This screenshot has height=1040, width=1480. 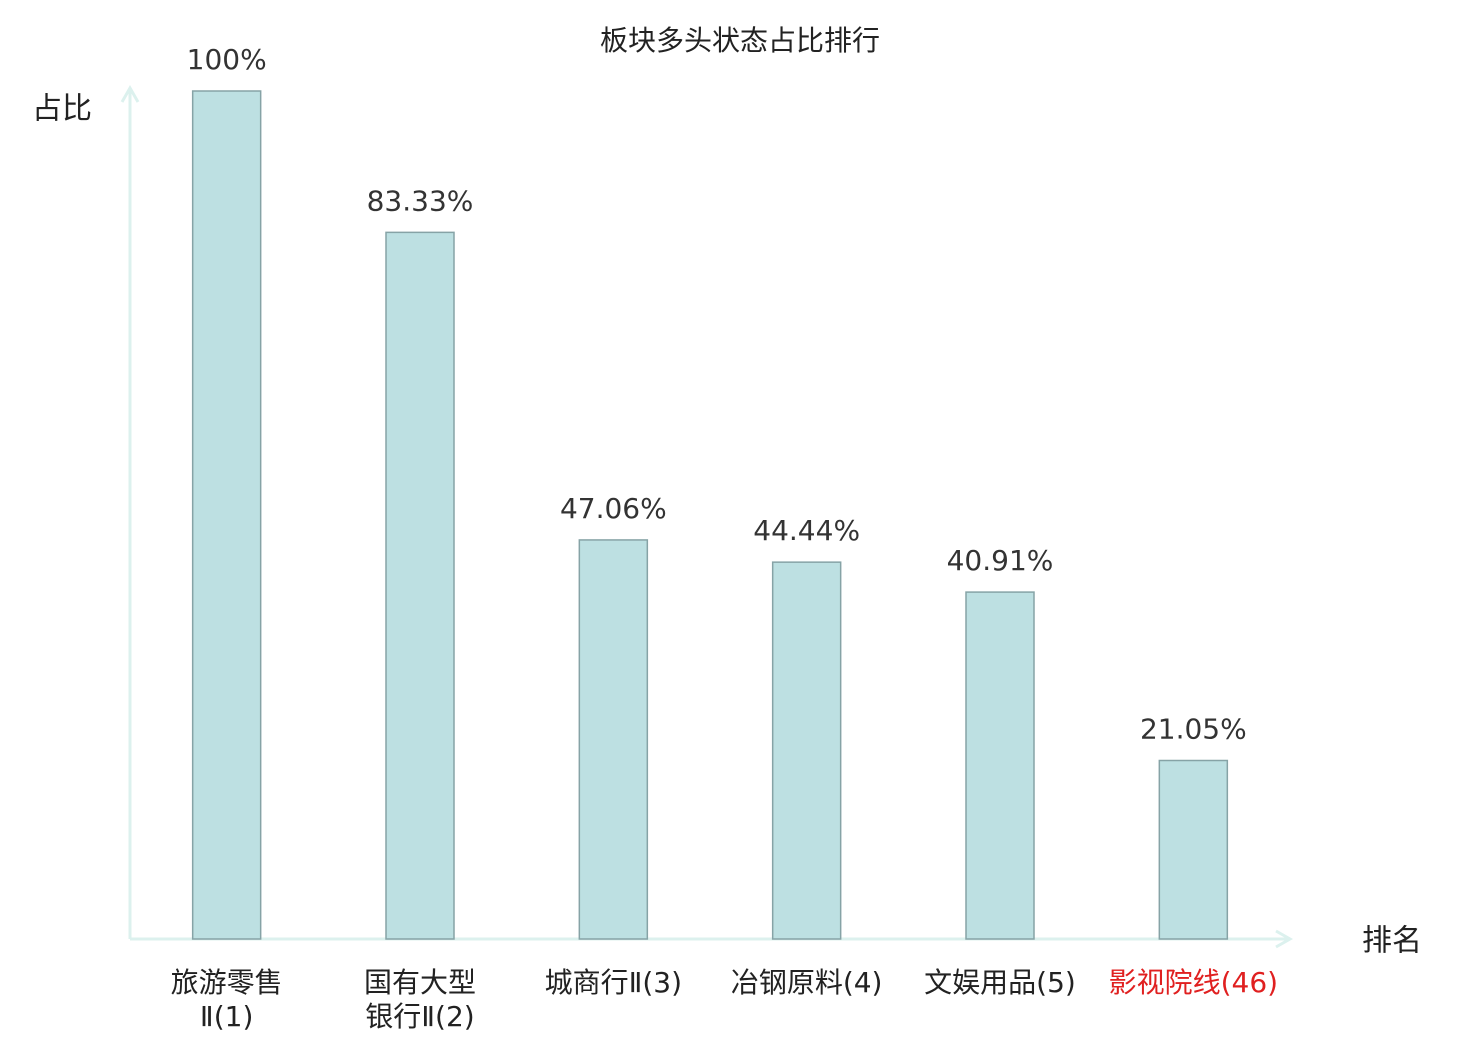 I want to click on data-label: 40.91%, so click(x=1000, y=560).